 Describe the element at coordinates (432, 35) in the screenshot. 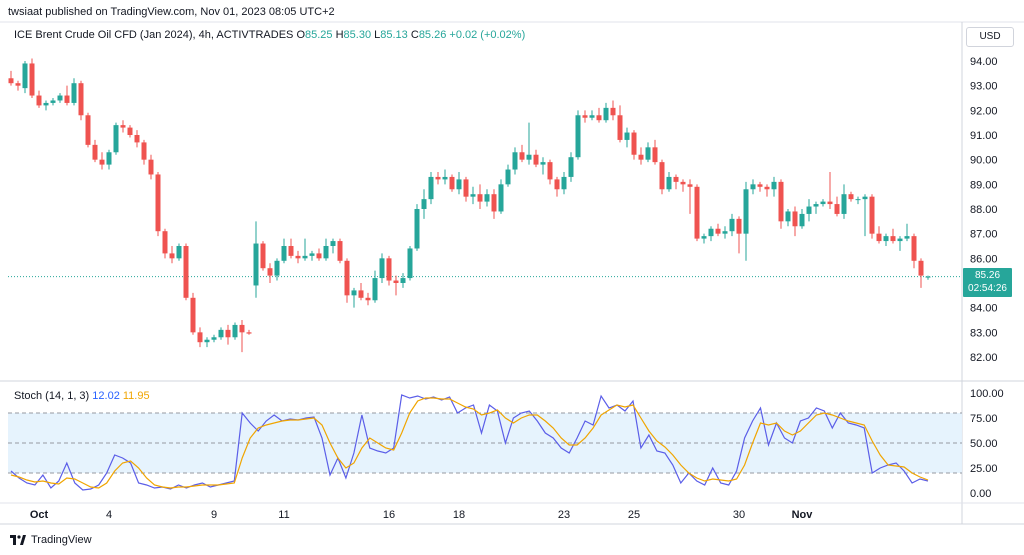

I see `close-value: 85.26` at that location.